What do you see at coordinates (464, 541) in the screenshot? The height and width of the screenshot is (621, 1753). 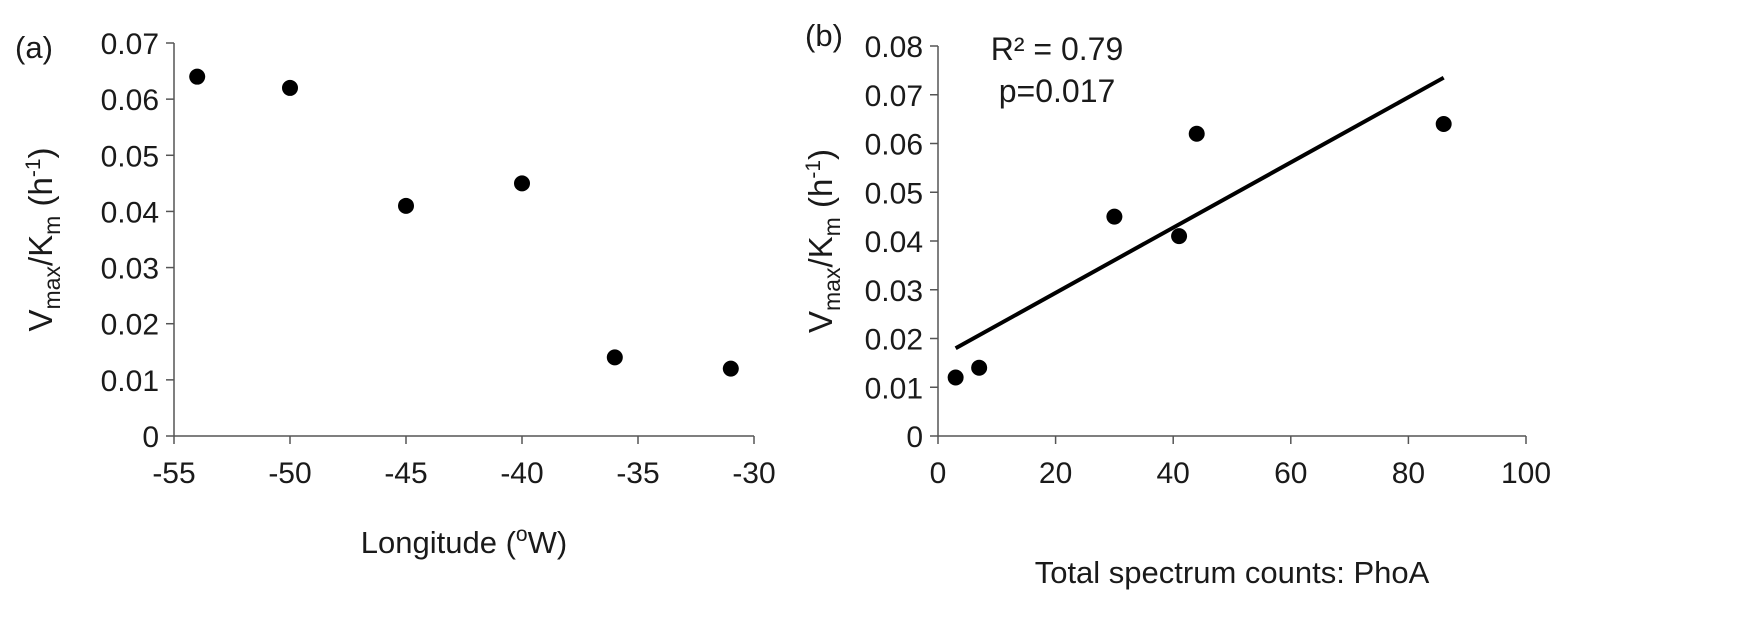 I see `x-axis-label: Longitude (oW)` at bounding box center [464, 541].